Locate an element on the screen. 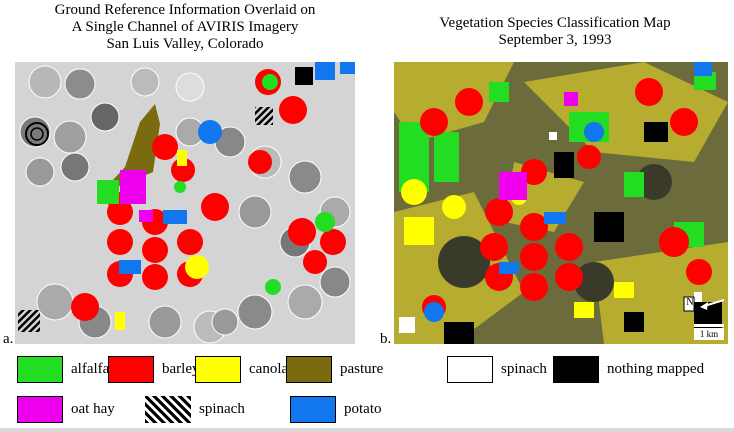 Image resolution: width=734 pixels, height=432 pixels. legend-label: nothing mapped is located at coordinates (656, 369).